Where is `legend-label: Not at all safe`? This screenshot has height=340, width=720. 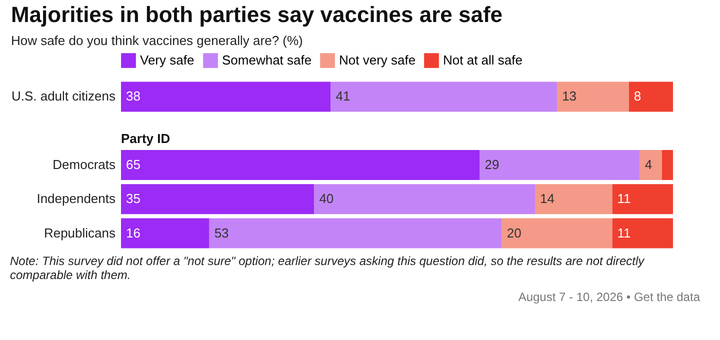 legend-label: Not at all safe is located at coordinates (482, 60).